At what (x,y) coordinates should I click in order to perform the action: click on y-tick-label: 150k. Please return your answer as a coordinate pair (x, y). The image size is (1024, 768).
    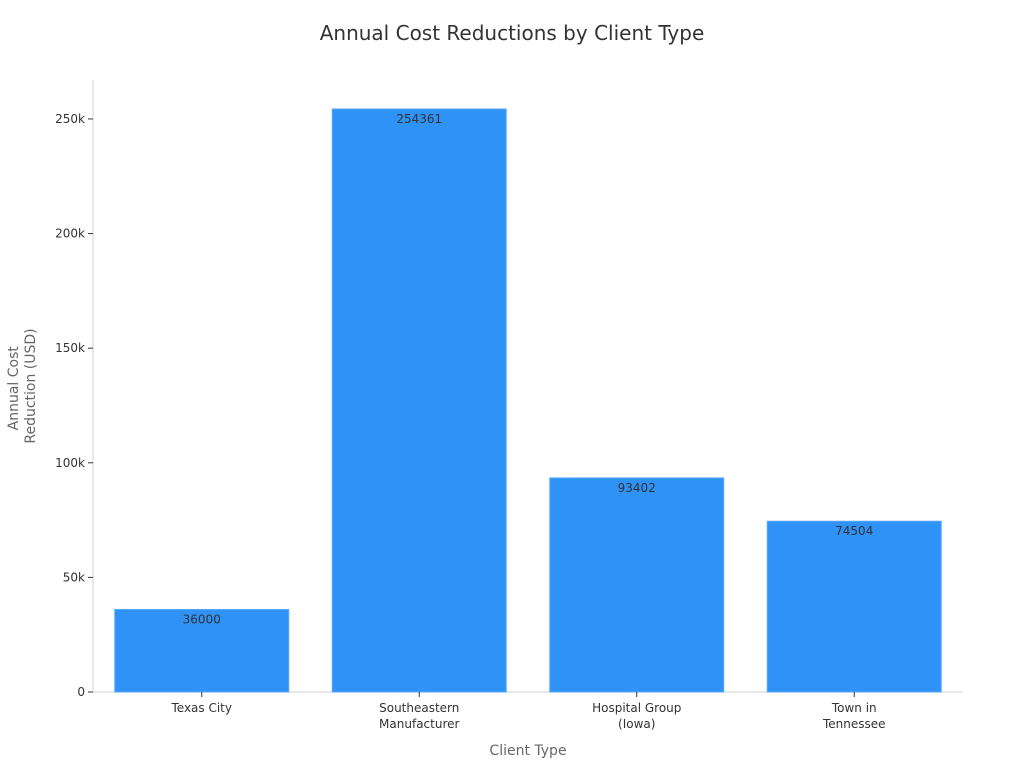
    Looking at the image, I should click on (70, 348).